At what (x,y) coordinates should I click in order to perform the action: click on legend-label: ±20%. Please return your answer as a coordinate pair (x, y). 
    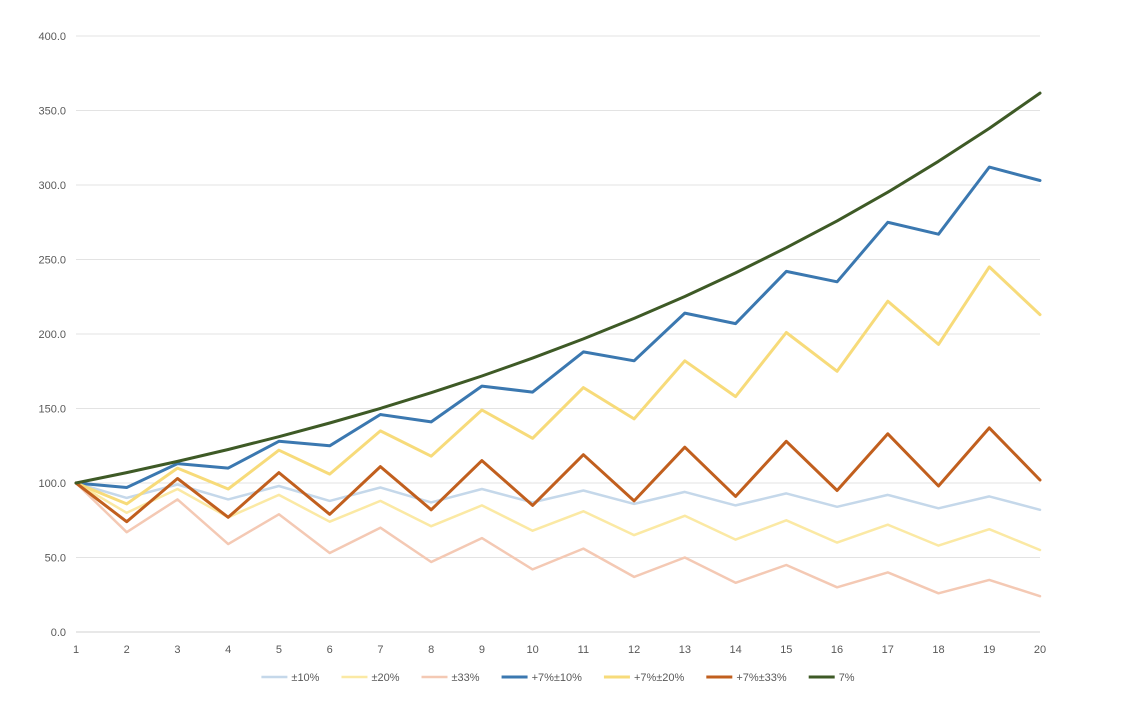
    Looking at the image, I should click on (385, 678).